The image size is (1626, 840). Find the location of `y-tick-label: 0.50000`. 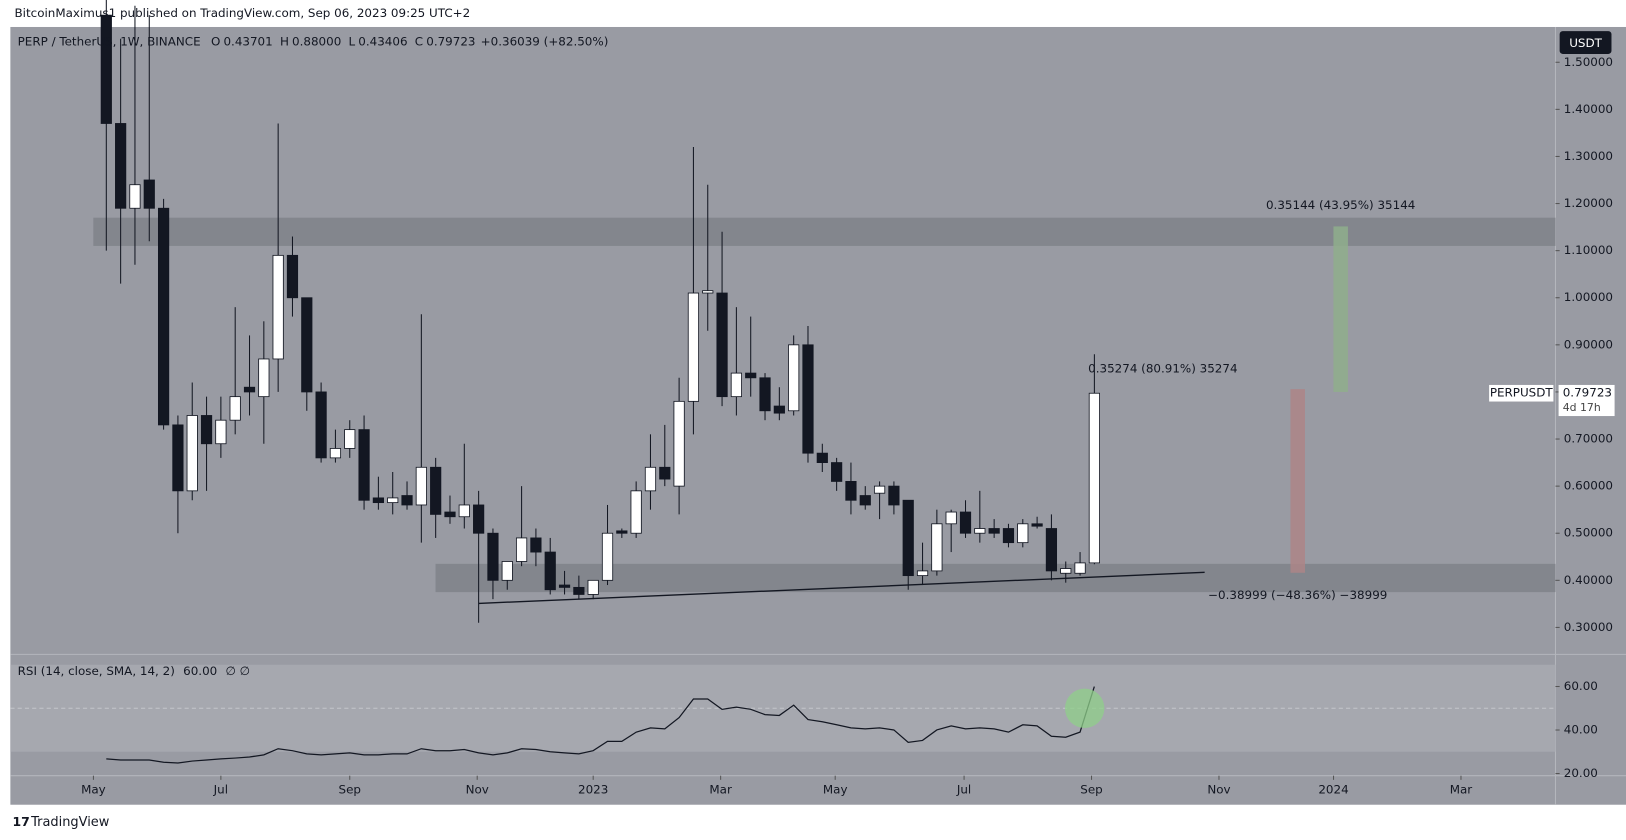

y-tick-label: 0.50000 is located at coordinates (1588, 533).